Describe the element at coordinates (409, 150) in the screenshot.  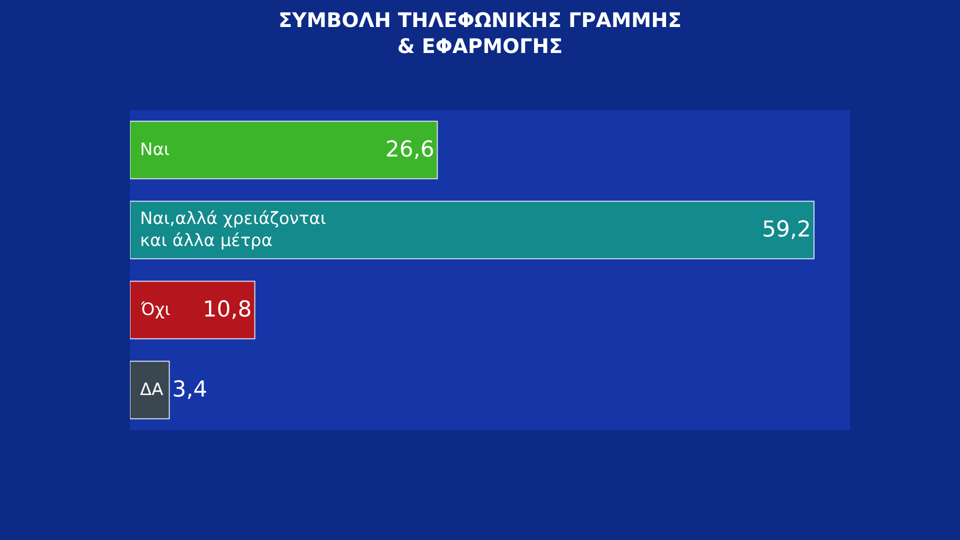
I see `data-label: 26,6` at that location.